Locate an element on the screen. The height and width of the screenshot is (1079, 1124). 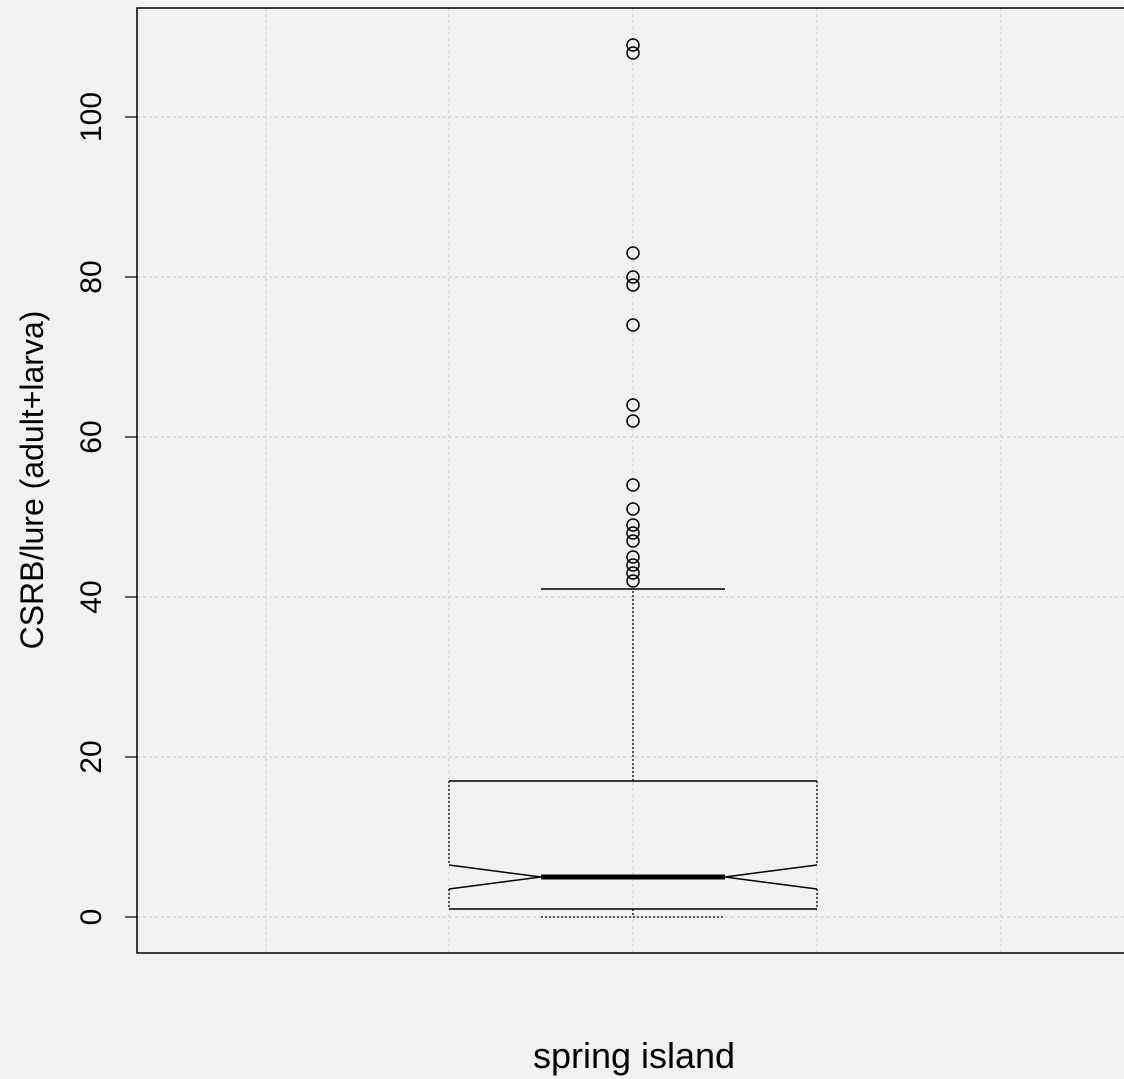
y-axis: 0 20 40 60 80 100 is located at coordinates (106, 508).